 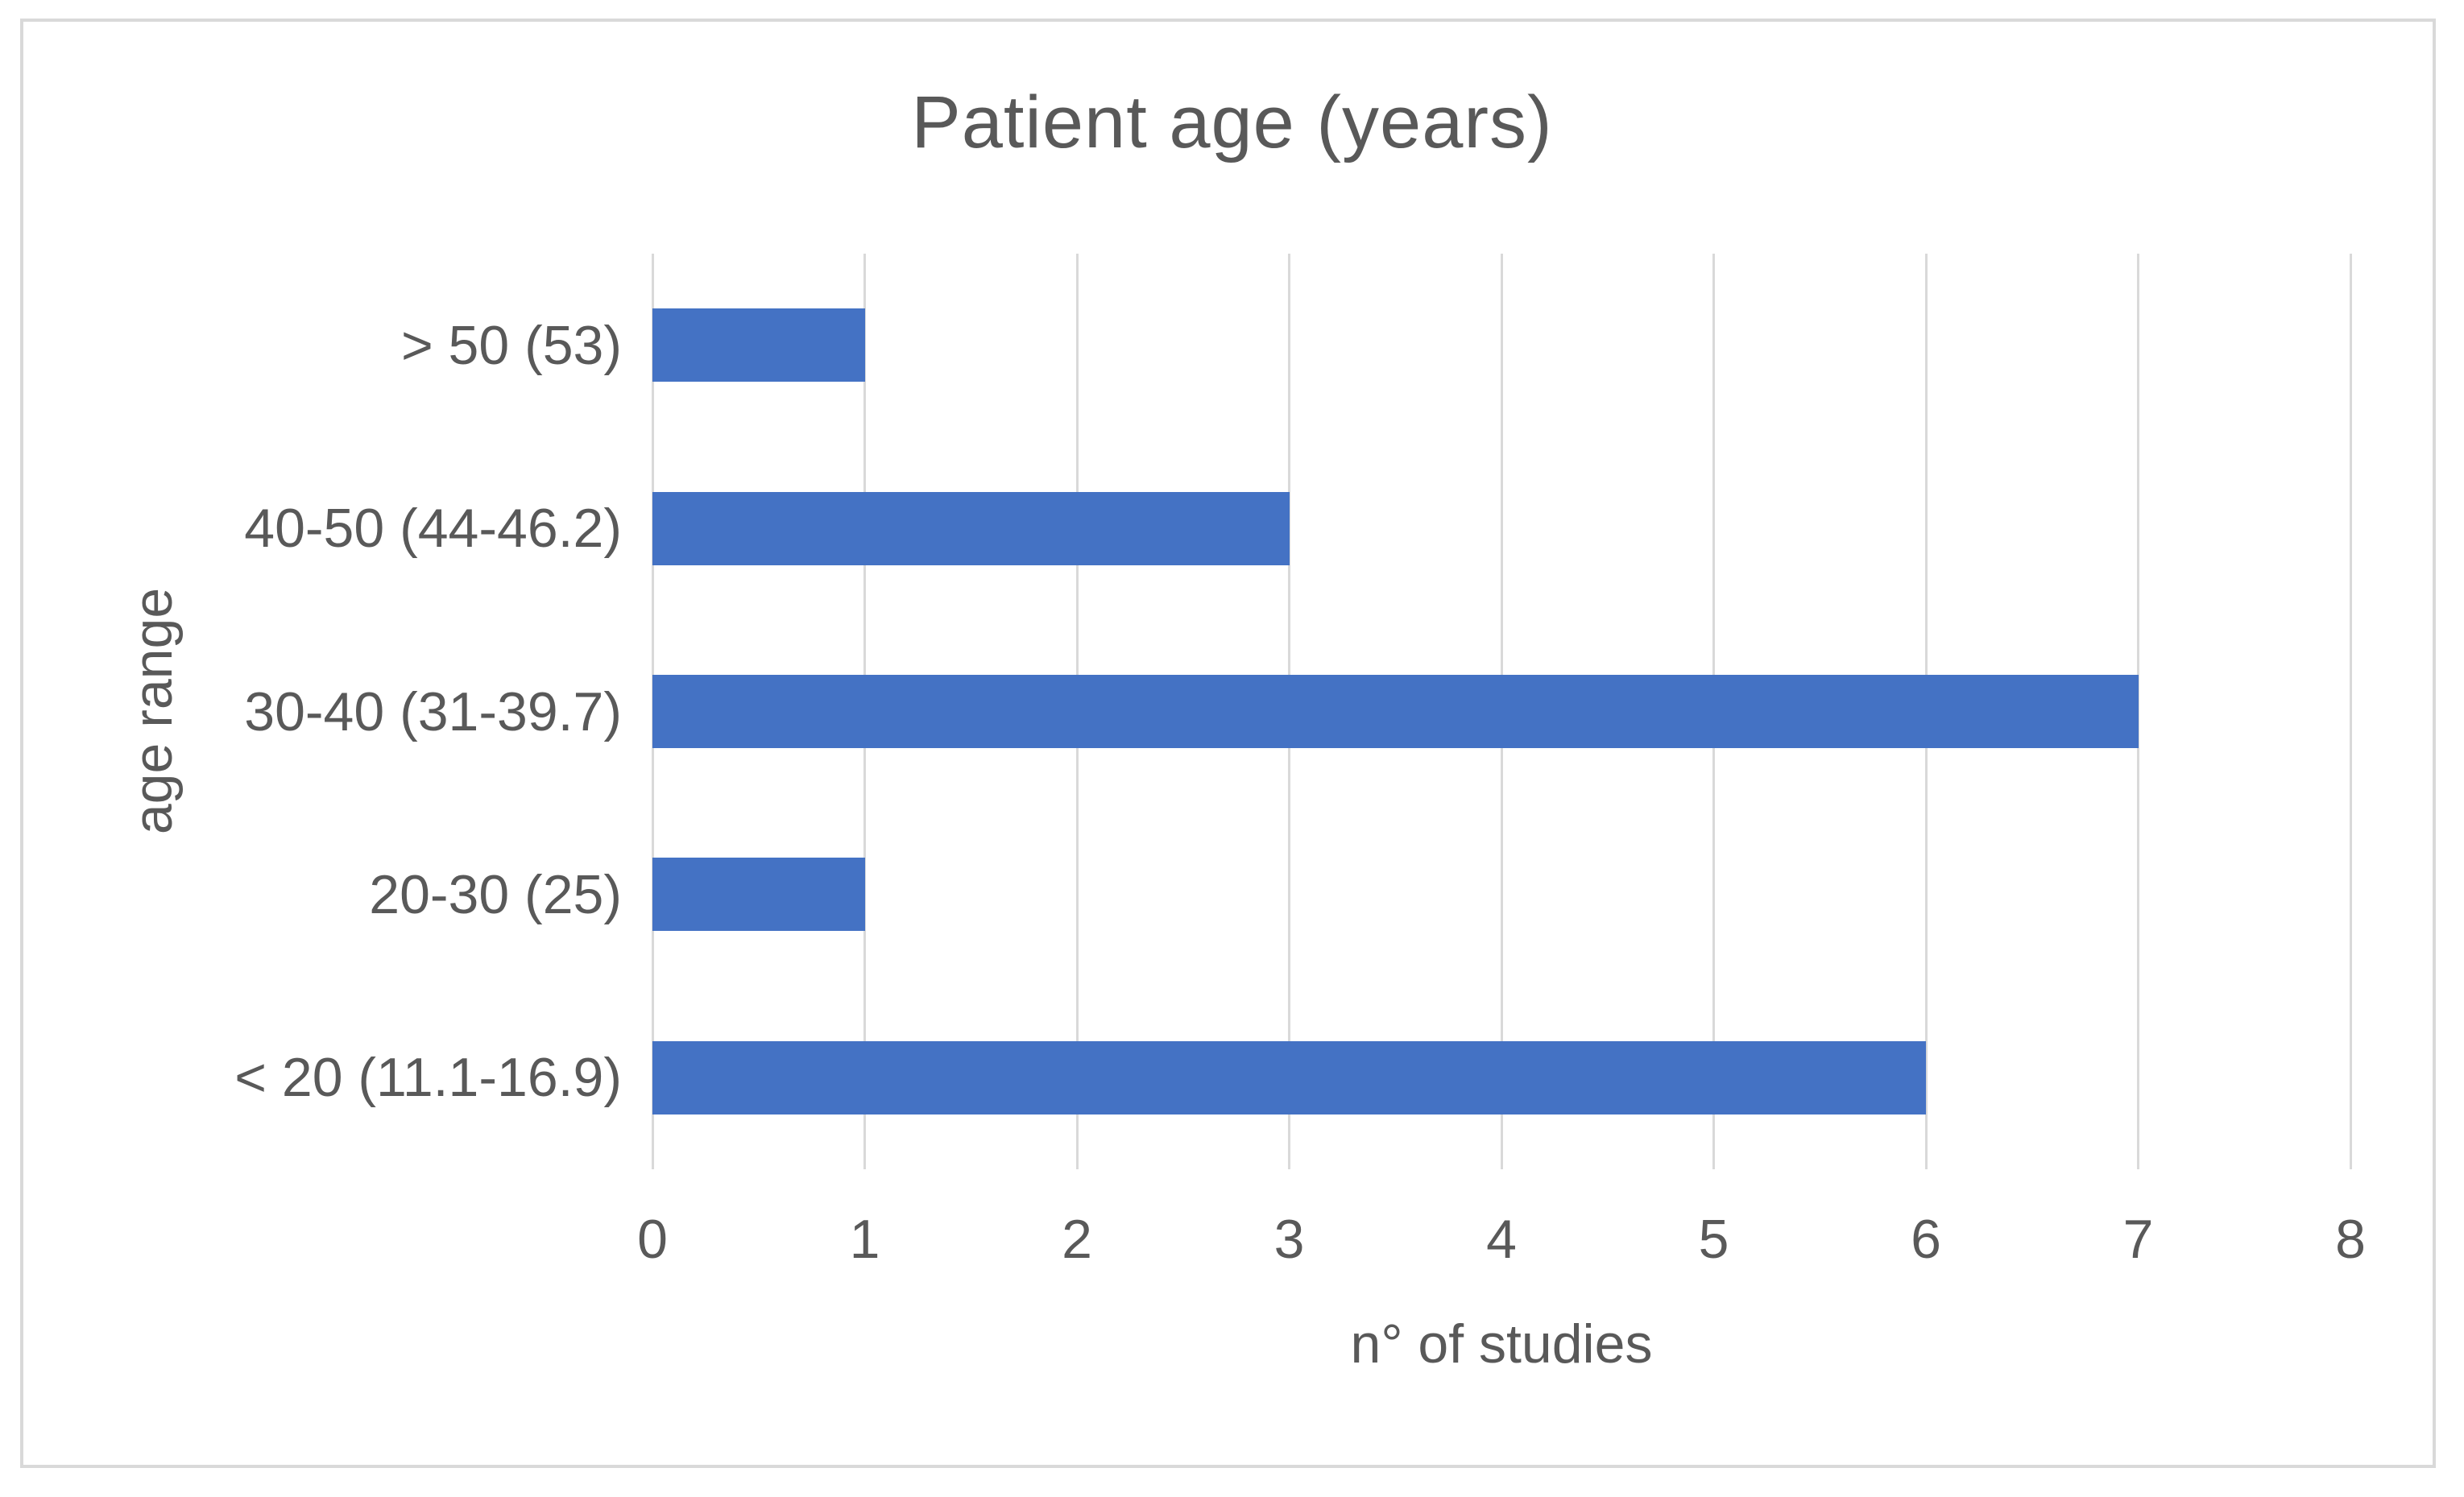 What do you see at coordinates (1501, 1240) in the screenshot?
I see `x-tick-label-4: 4` at bounding box center [1501, 1240].